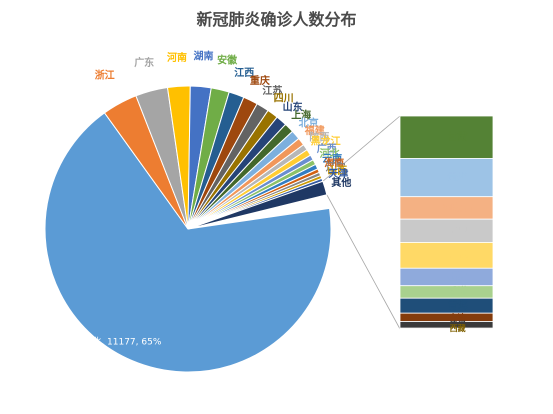 This screenshot has height=414, width=553. Describe the element at coordinates (319, 136) in the screenshot. I see `label-14: 陕西` at that location.